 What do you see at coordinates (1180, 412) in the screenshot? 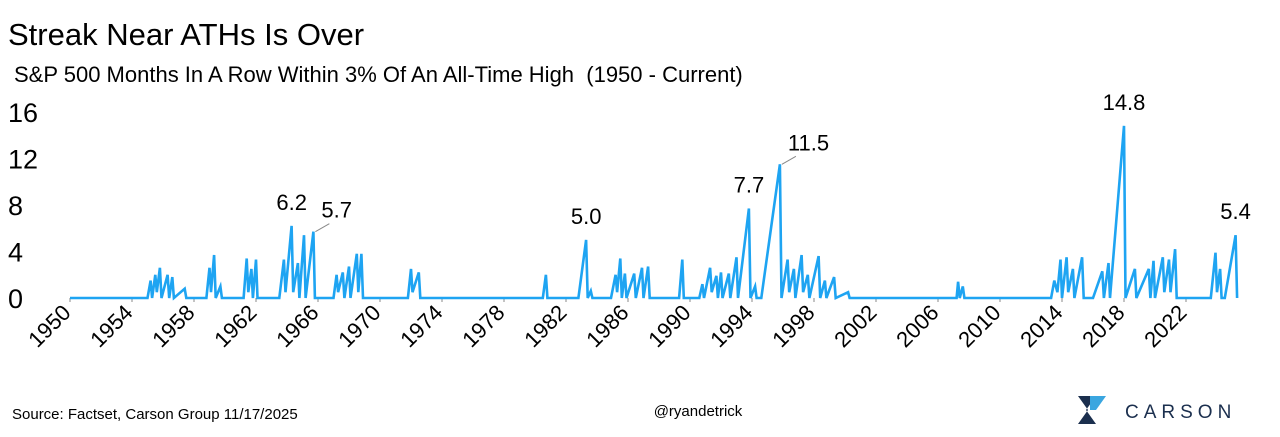
I see `logo-text: CARSON` at bounding box center [1180, 412].